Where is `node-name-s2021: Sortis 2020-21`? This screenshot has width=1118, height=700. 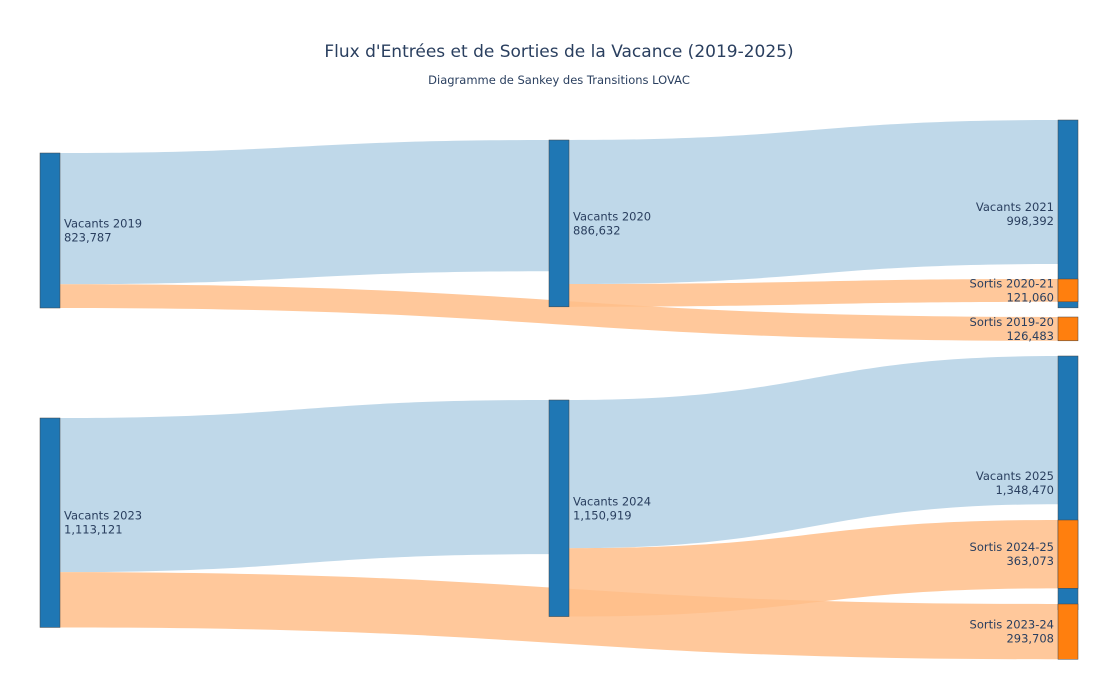 node-name-s2021: Sortis 2020-21 is located at coordinates (1012, 283).